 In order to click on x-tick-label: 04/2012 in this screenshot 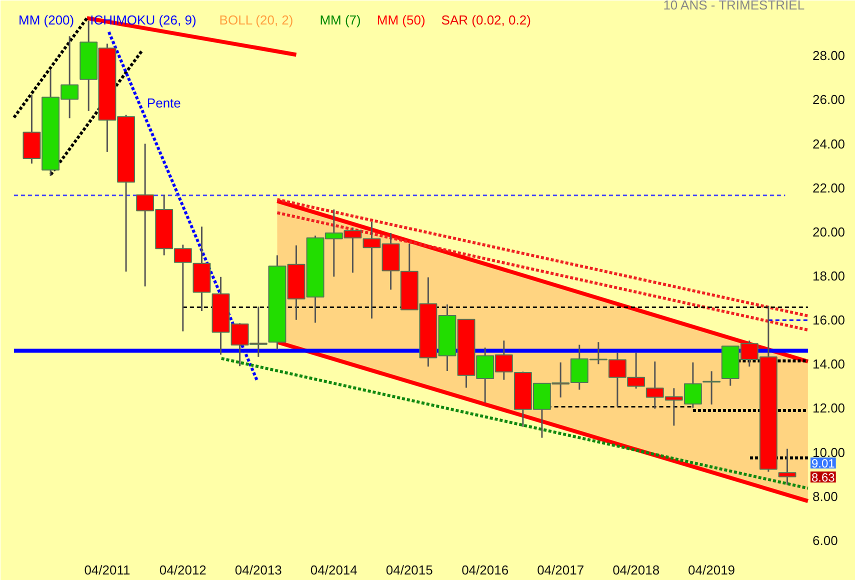, I will do `click(182, 570)`.